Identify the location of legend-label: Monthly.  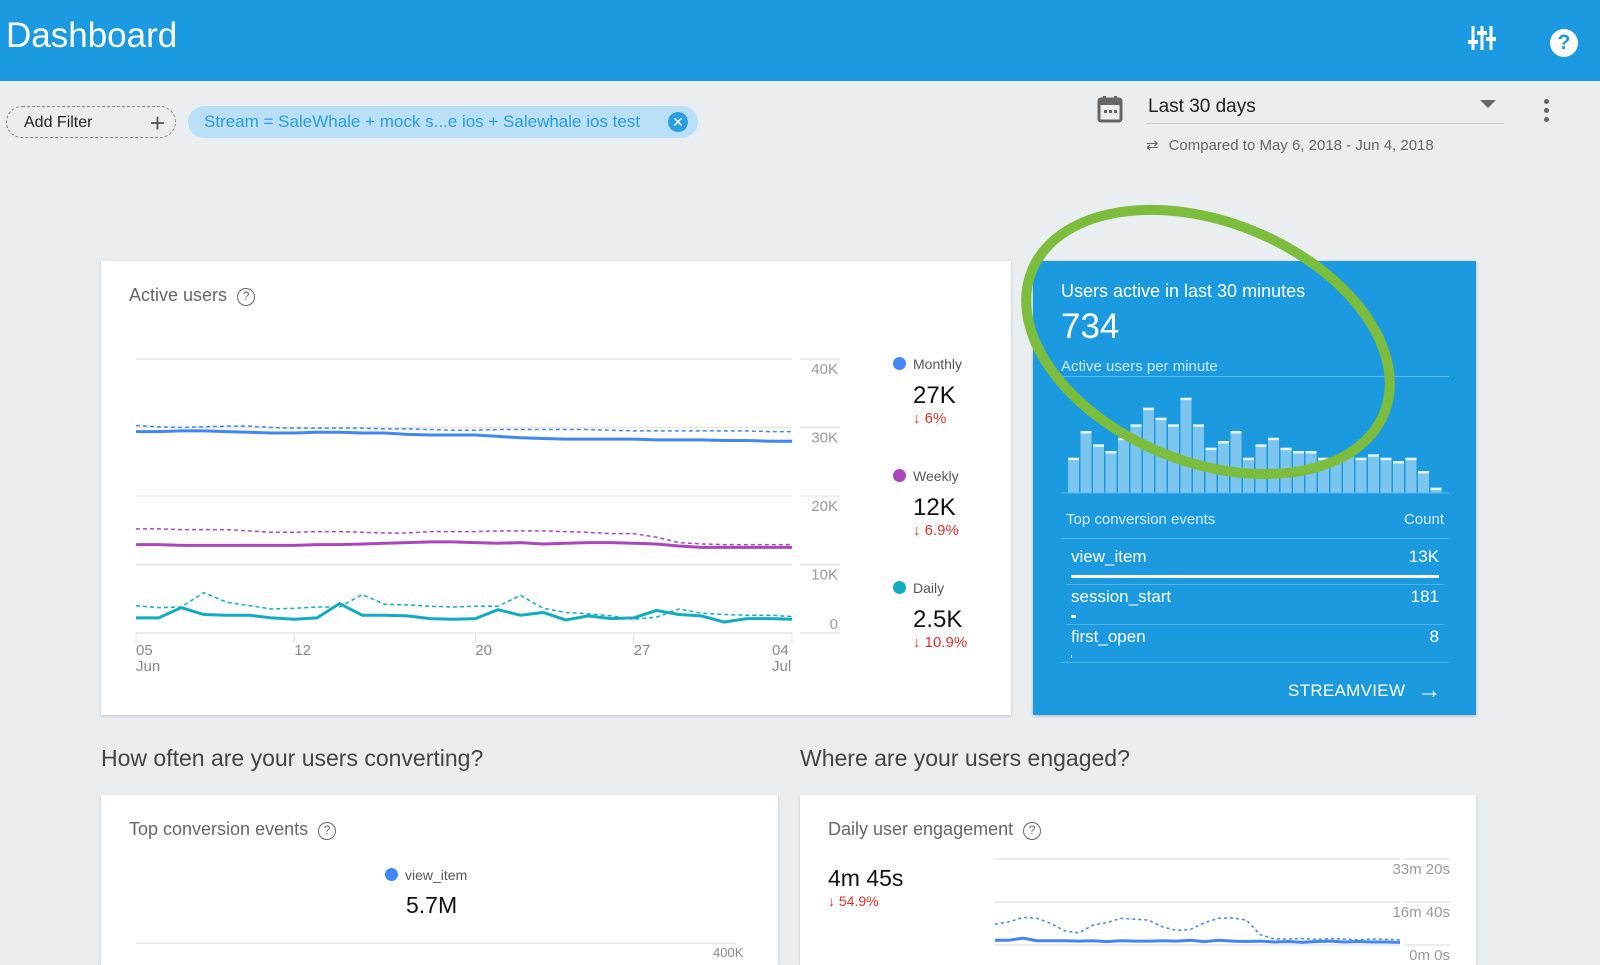
(938, 364).